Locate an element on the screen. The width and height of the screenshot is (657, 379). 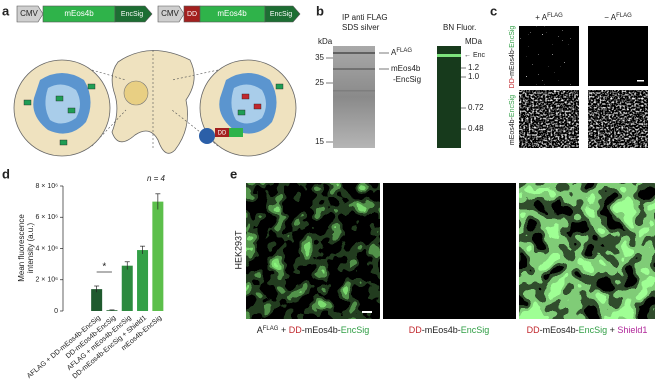
gel-unit: kDa is located at coordinates (325, 41).